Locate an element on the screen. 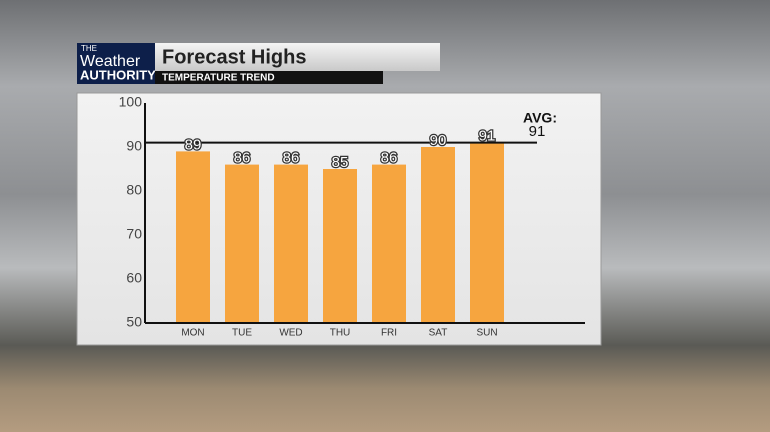  x-tick-label: TUE is located at coordinates (242, 333).